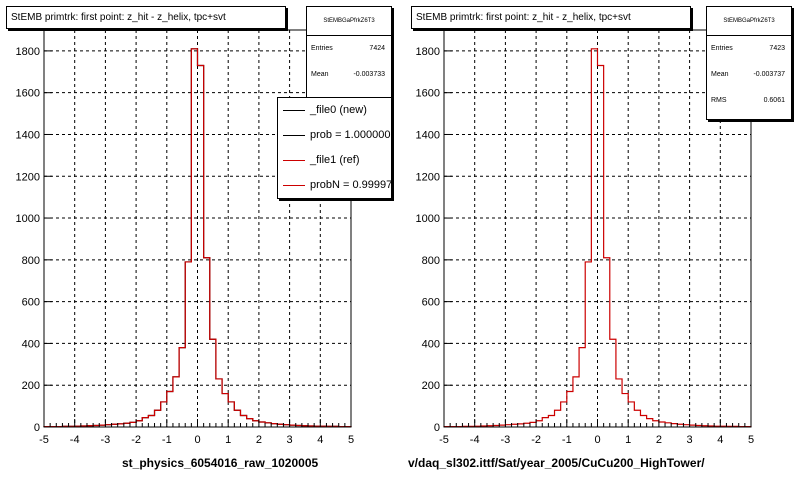 This screenshot has height=480, width=800. Describe the element at coordinates (220, 463) in the screenshot. I see `pad1-xlabel: st_physics_6054016_raw_1020005` at that location.